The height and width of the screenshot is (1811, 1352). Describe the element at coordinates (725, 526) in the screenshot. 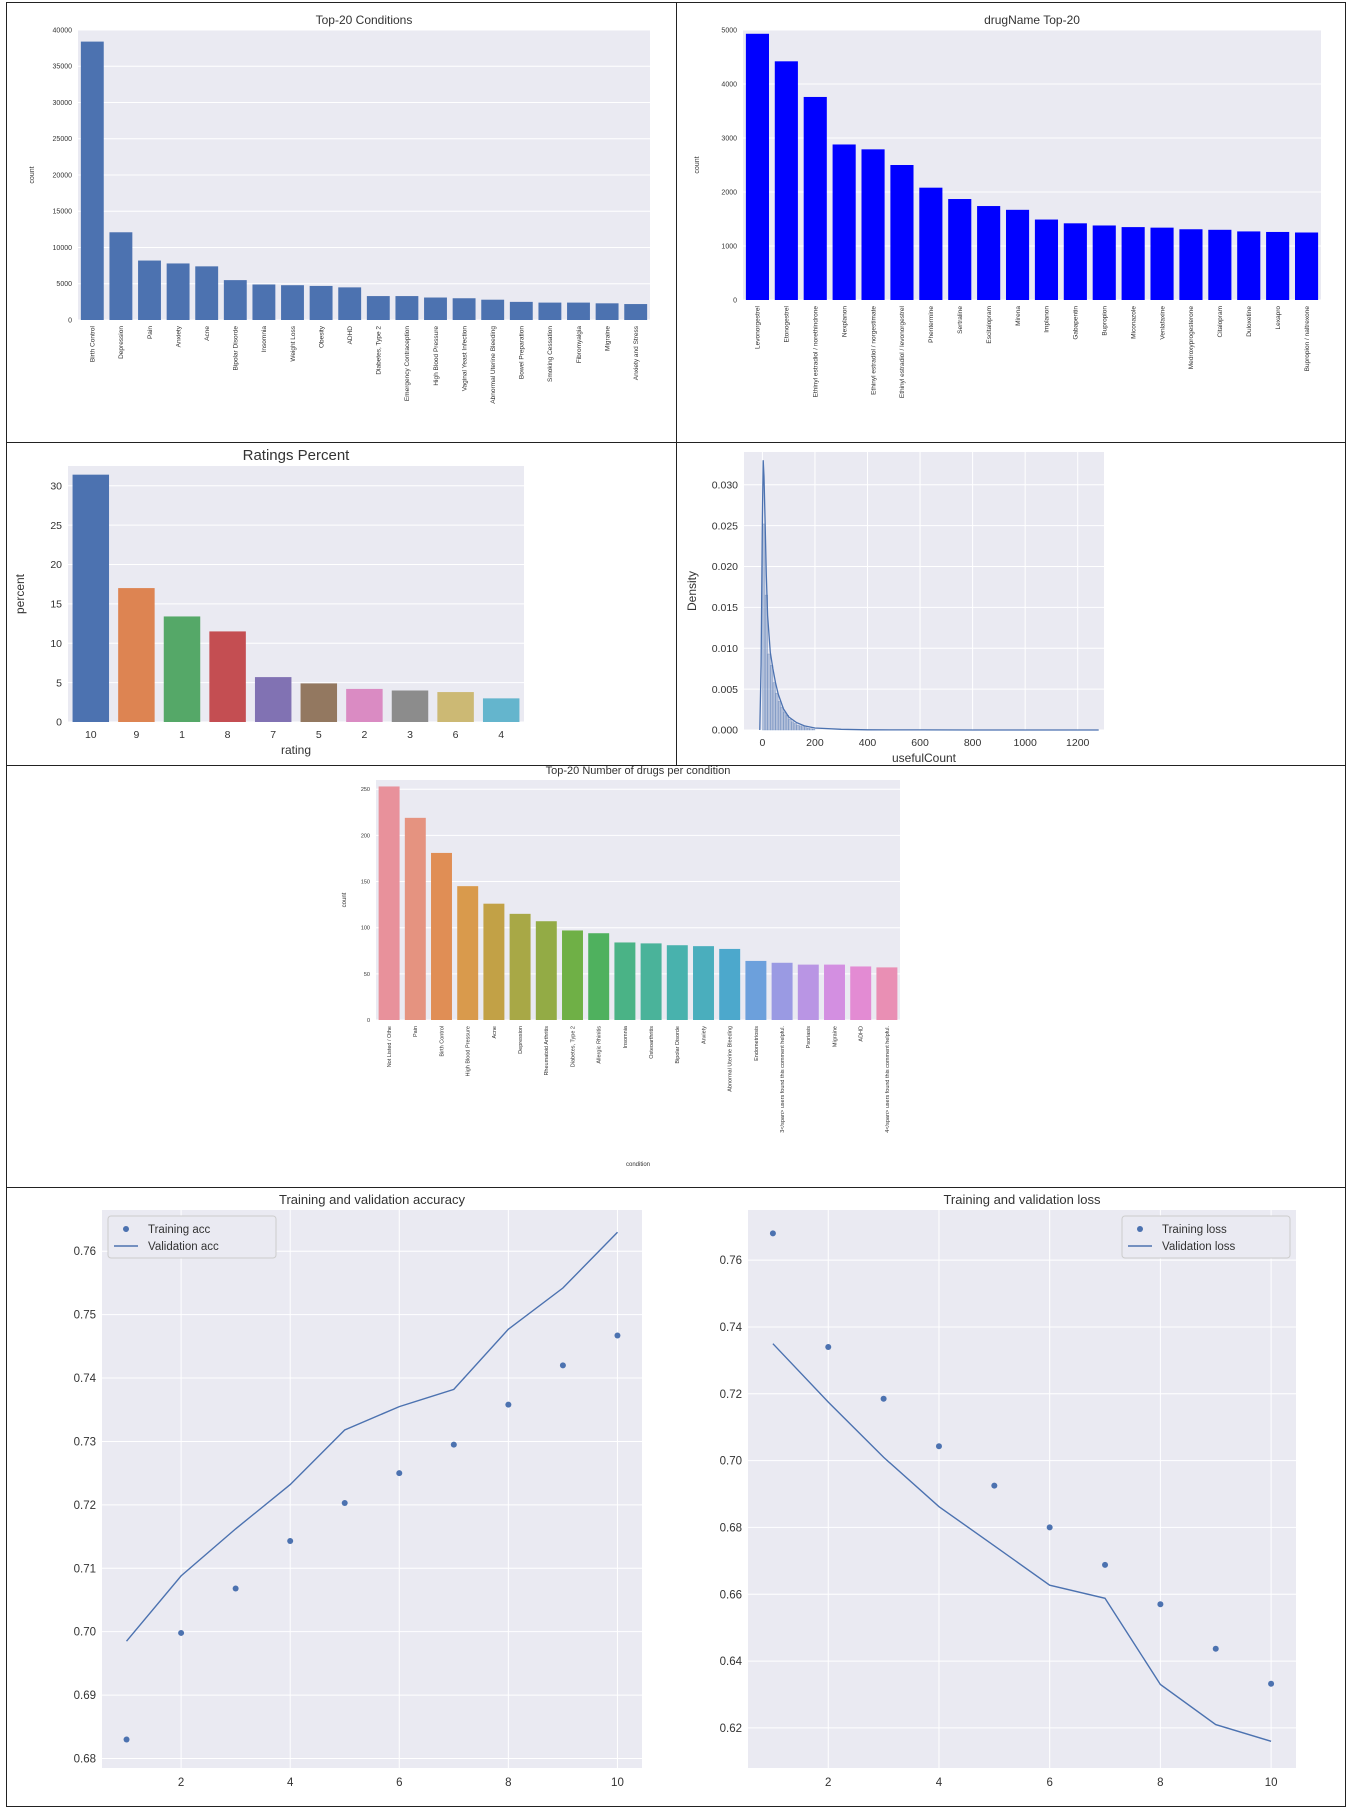

I see `y-tick-label: 0.025` at that location.